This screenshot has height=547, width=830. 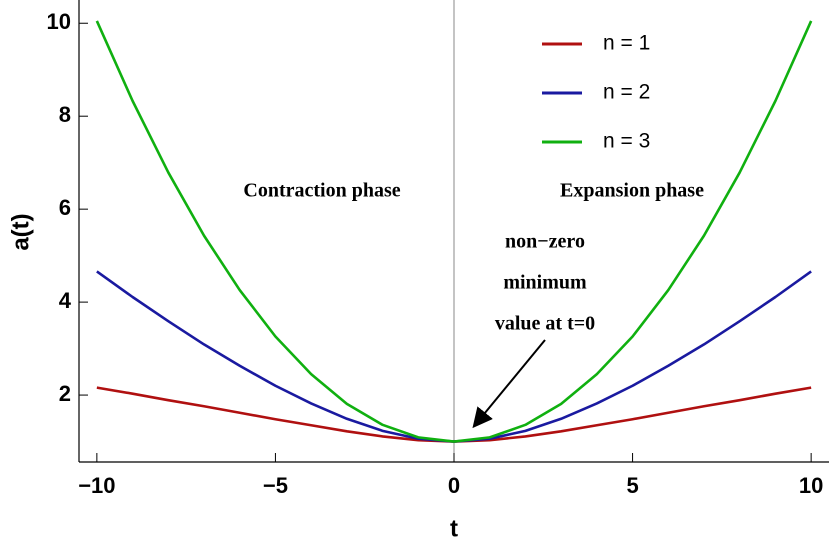 What do you see at coordinates (632, 485) in the screenshot?
I see `x-tick-label: 5` at bounding box center [632, 485].